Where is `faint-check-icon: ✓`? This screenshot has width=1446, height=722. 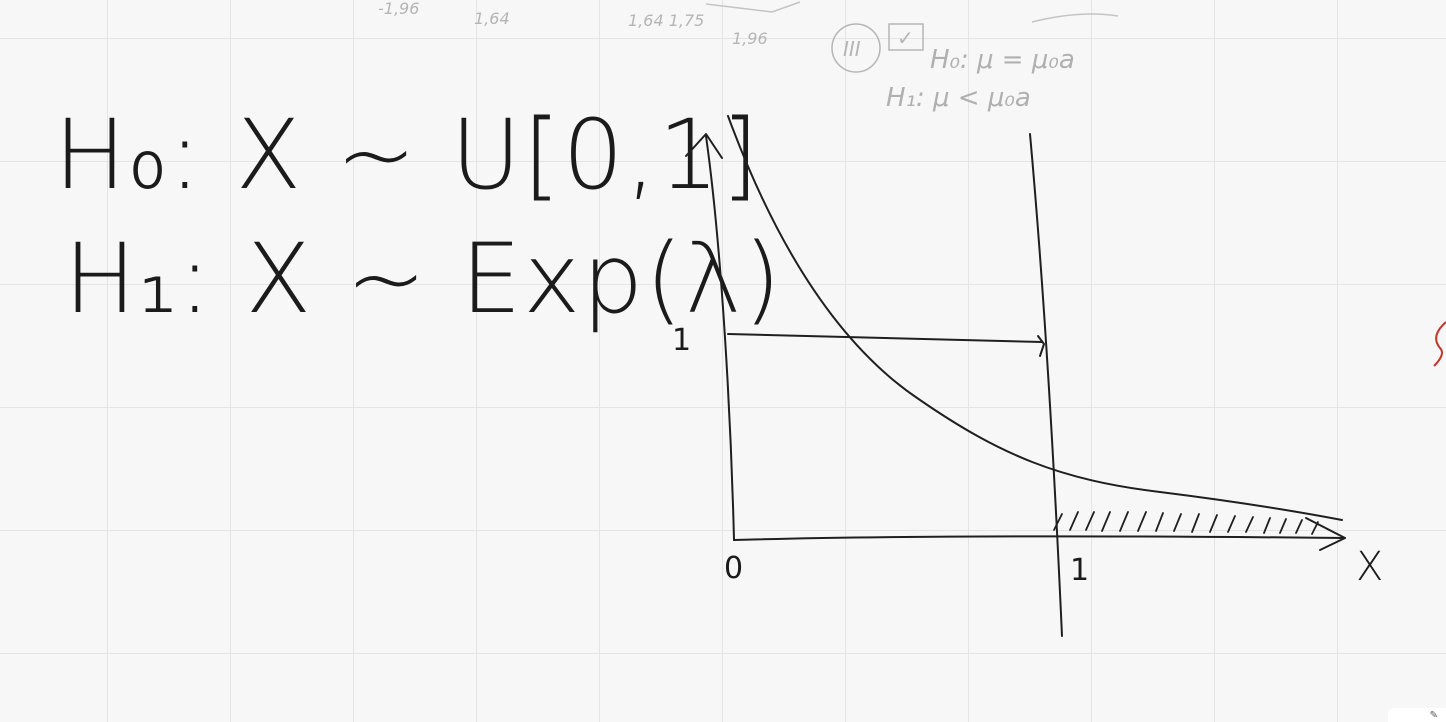
faint-check-icon: ✓ is located at coordinates (905, 38).